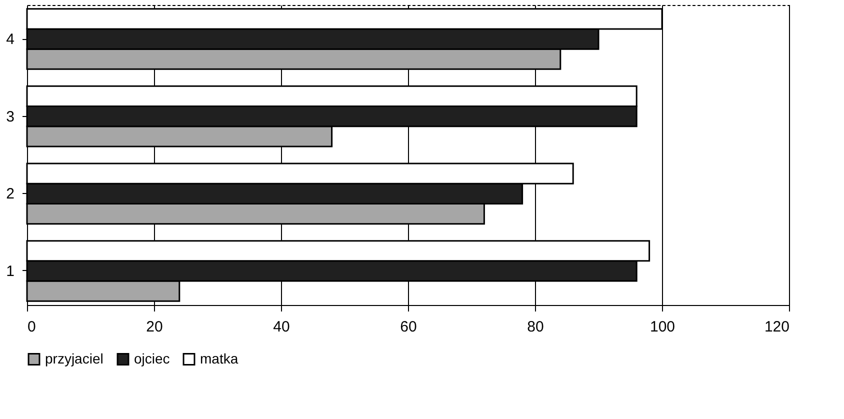  Describe the element at coordinates (219, 358) in the screenshot. I see `legend-label: matka` at that location.